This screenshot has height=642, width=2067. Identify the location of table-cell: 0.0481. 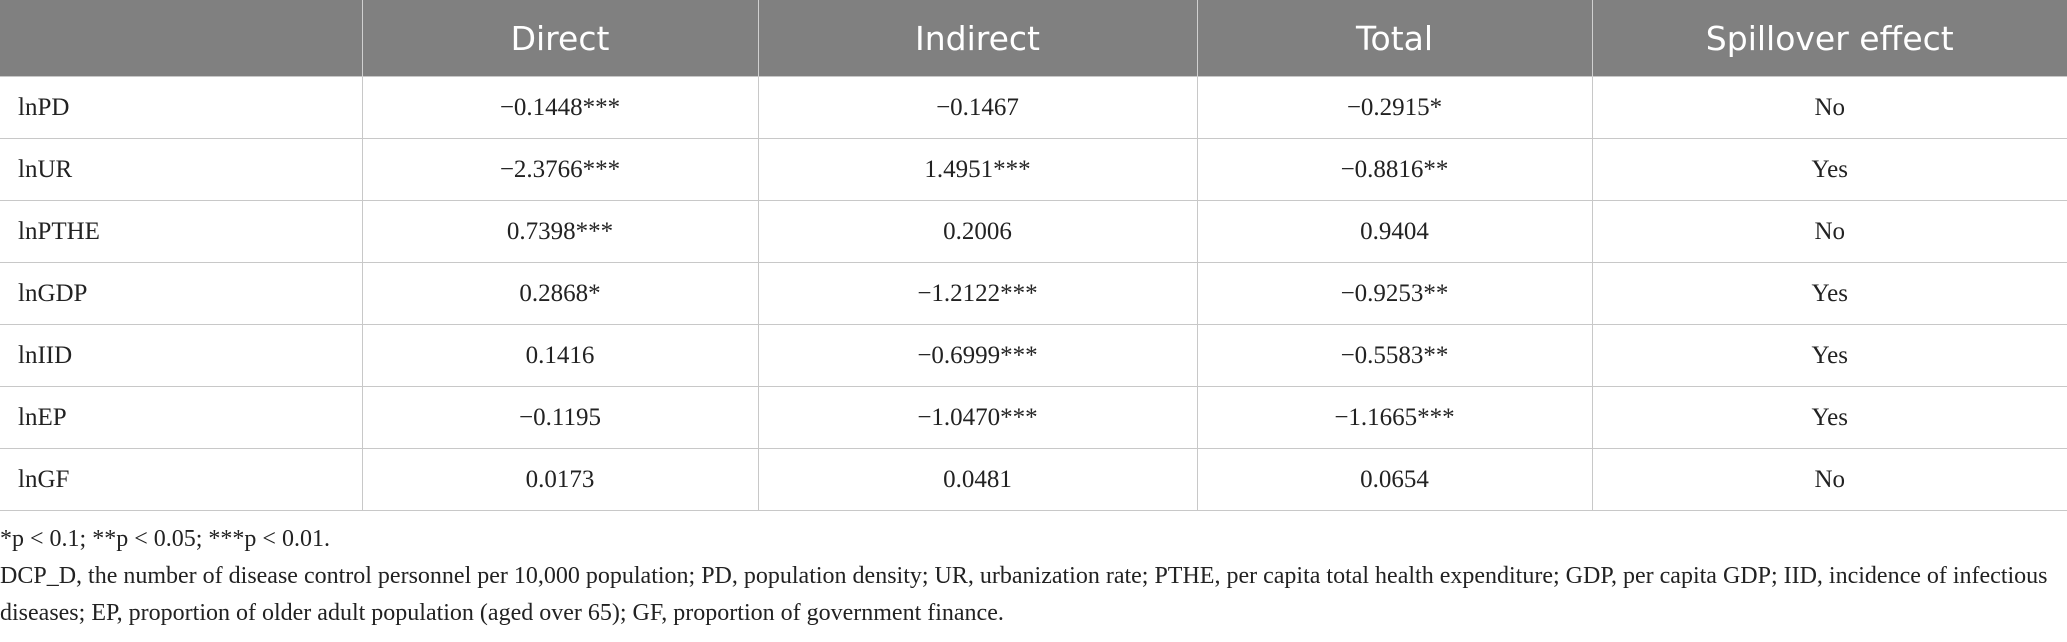
(977, 479).